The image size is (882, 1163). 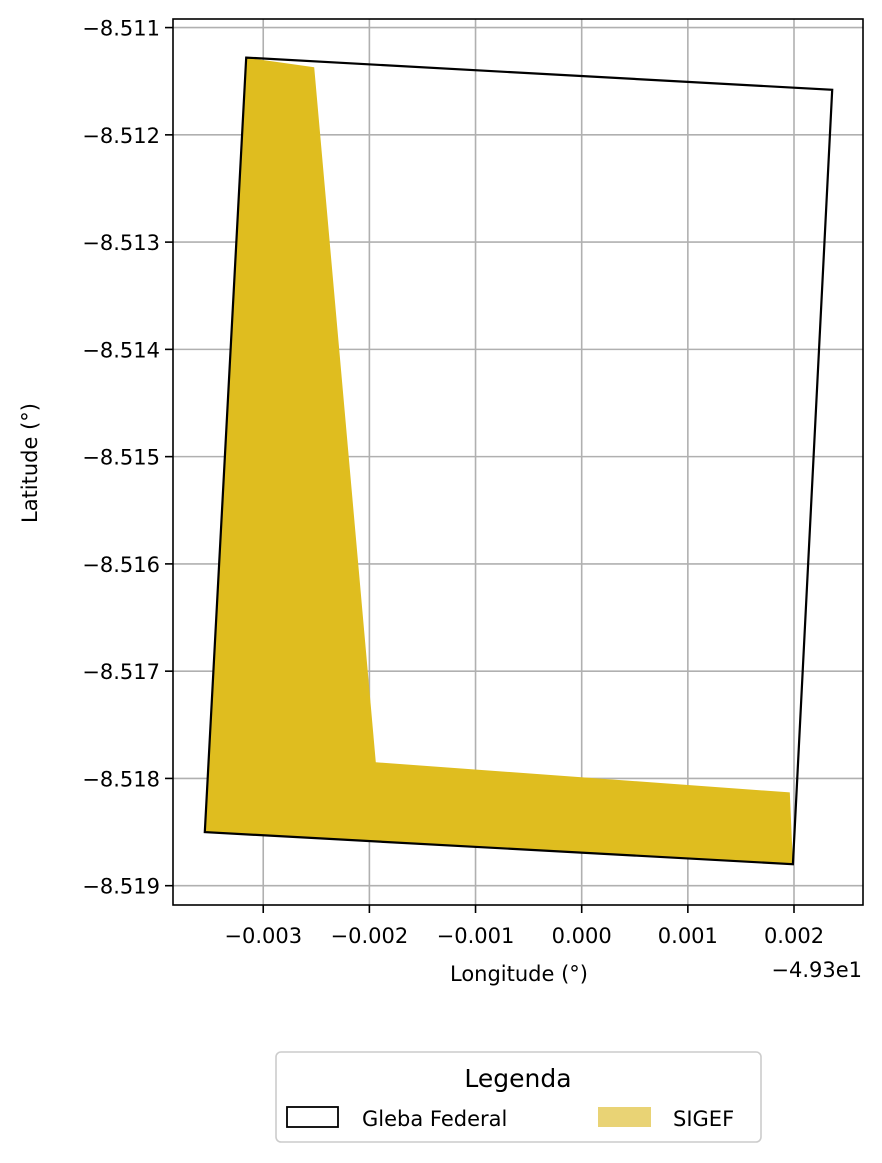 What do you see at coordinates (121, 136) in the screenshot?
I see `y-tick-label-1: −8.512` at bounding box center [121, 136].